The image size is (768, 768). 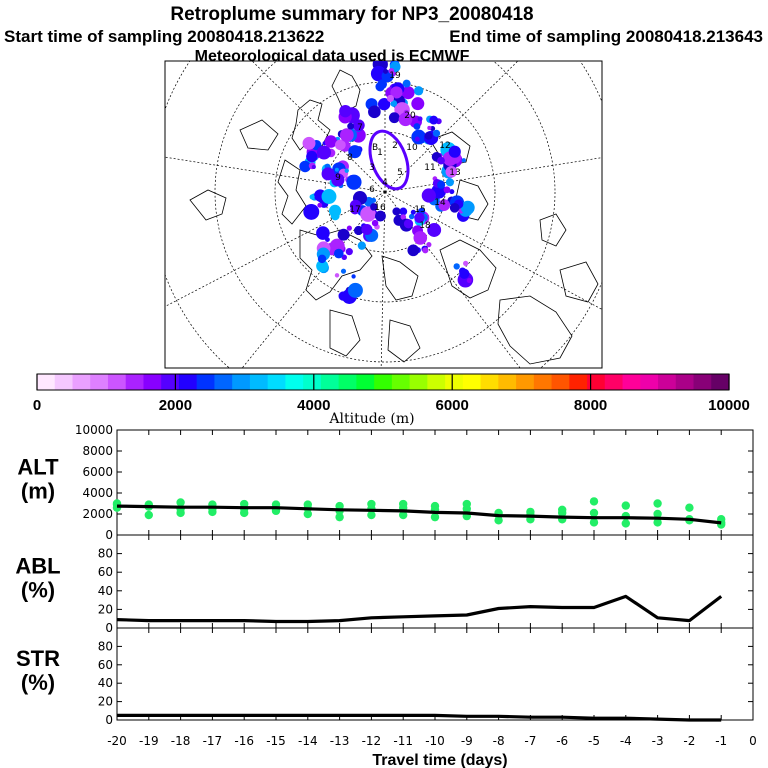 What do you see at coordinates (590, 405) in the screenshot?
I see `colorbar-tick-label: 8000` at bounding box center [590, 405].